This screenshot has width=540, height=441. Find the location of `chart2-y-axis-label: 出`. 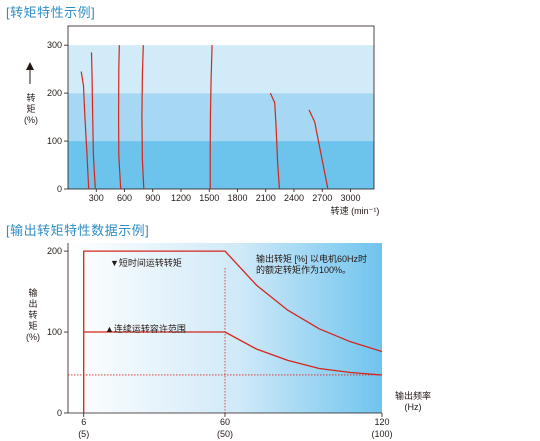

chart2-y-axis-label: 出 is located at coordinates (32, 303).